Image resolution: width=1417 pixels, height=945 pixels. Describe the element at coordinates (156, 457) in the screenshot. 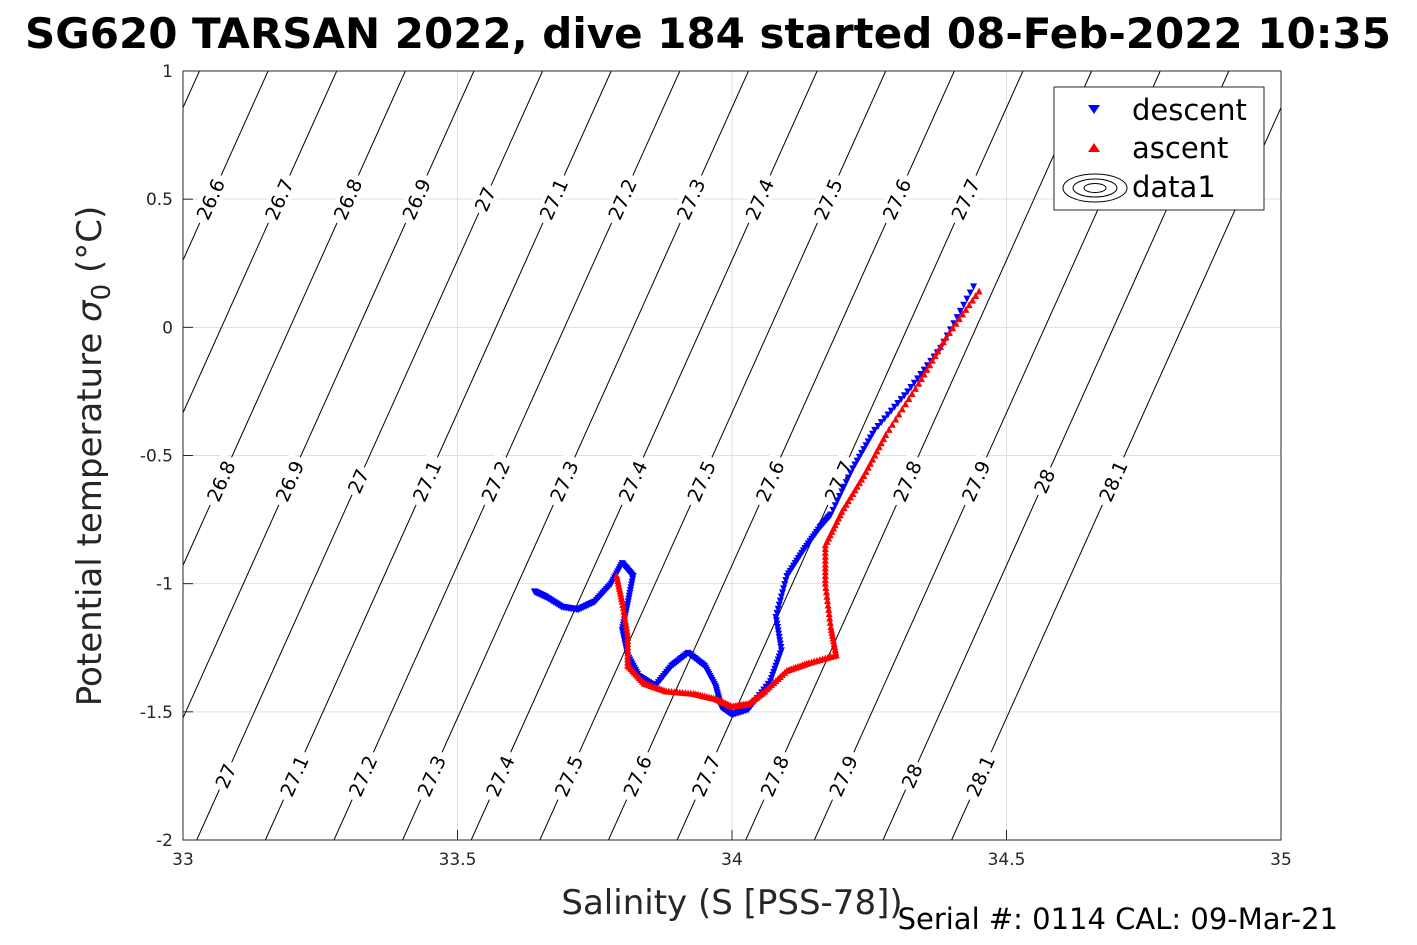

I see `y-tick-label: -0.5` at that location.